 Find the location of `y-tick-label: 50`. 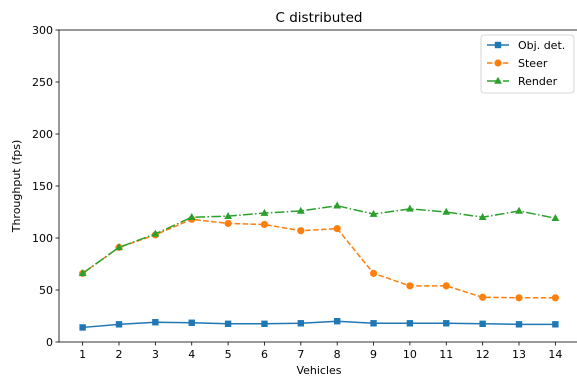

y-tick-label: 50 is located at coordinates (46, 290).